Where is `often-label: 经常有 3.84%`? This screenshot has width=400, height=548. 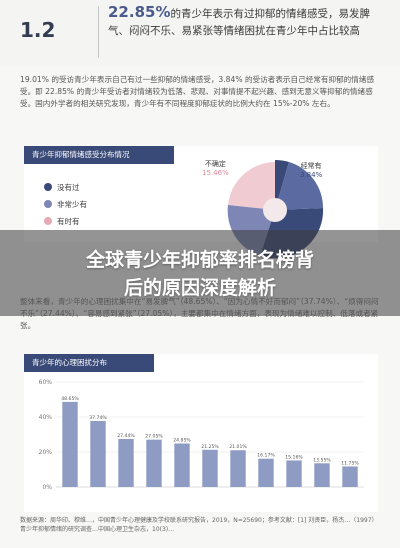 often-label: 经常有 3.84% is located at coordinates (311, 171).